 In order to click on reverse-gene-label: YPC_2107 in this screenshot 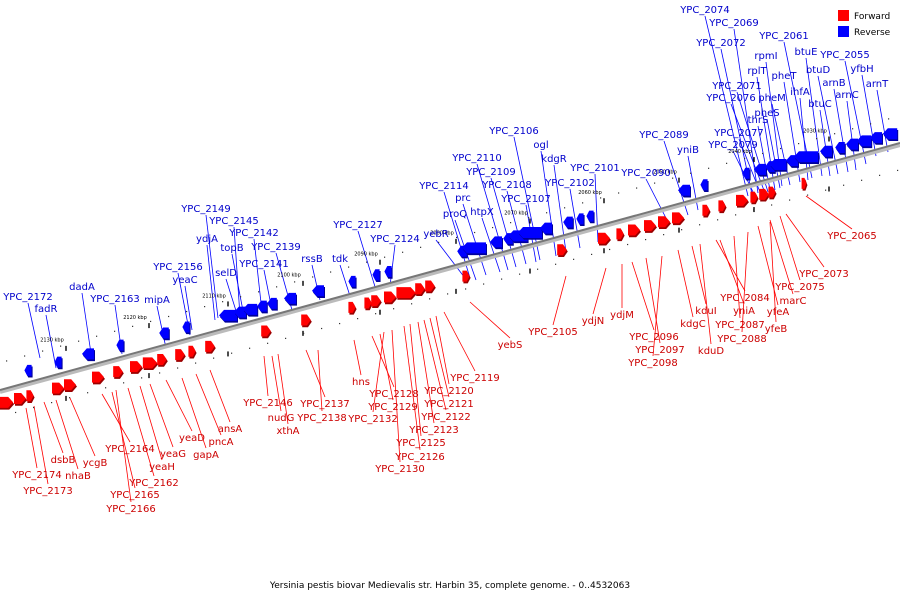, I will do `click(525, 199)`.